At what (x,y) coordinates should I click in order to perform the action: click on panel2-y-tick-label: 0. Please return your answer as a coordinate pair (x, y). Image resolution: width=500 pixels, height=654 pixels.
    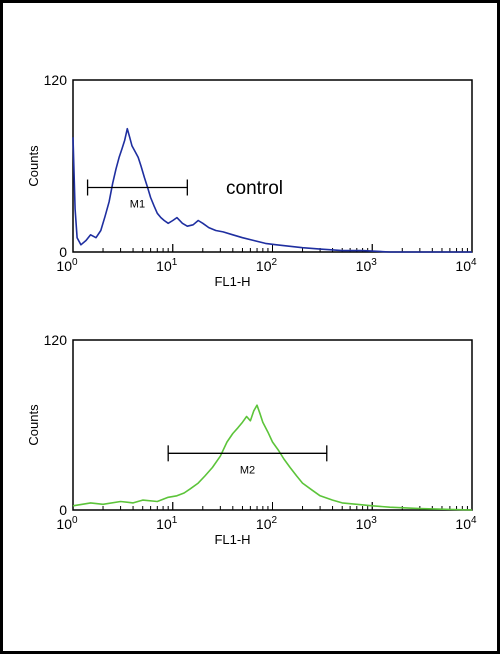
    Looking at the image, I should click on (63, 510).